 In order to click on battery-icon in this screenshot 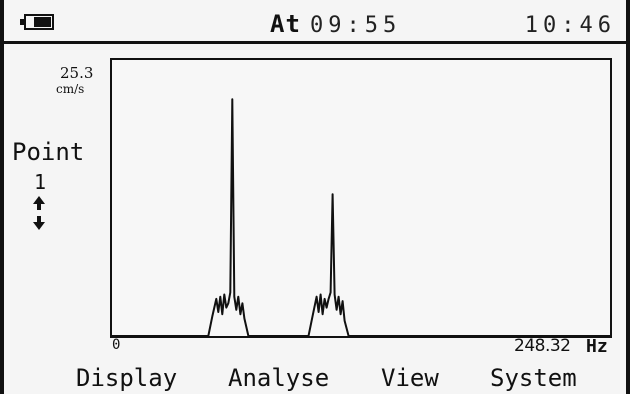, I will do `click(37, 22)`.